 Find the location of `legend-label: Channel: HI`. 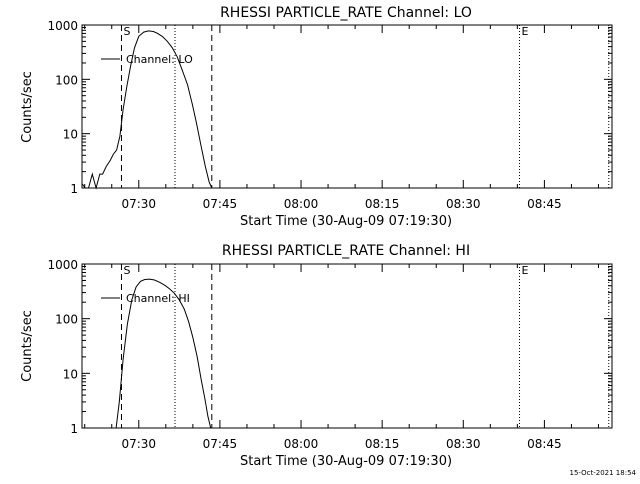

legend-label: Channel: HI is located at coordinates (158, 298).